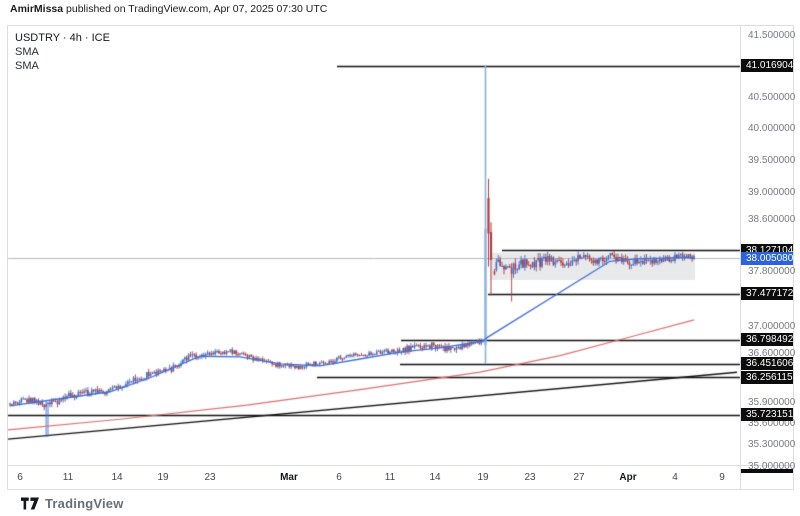 This screenshot has width=800, height=516. What do you see at coordinates (767, 364) in the screenshot?
I see `price-line-label: 36.451606` at bounding box center [767, 364].